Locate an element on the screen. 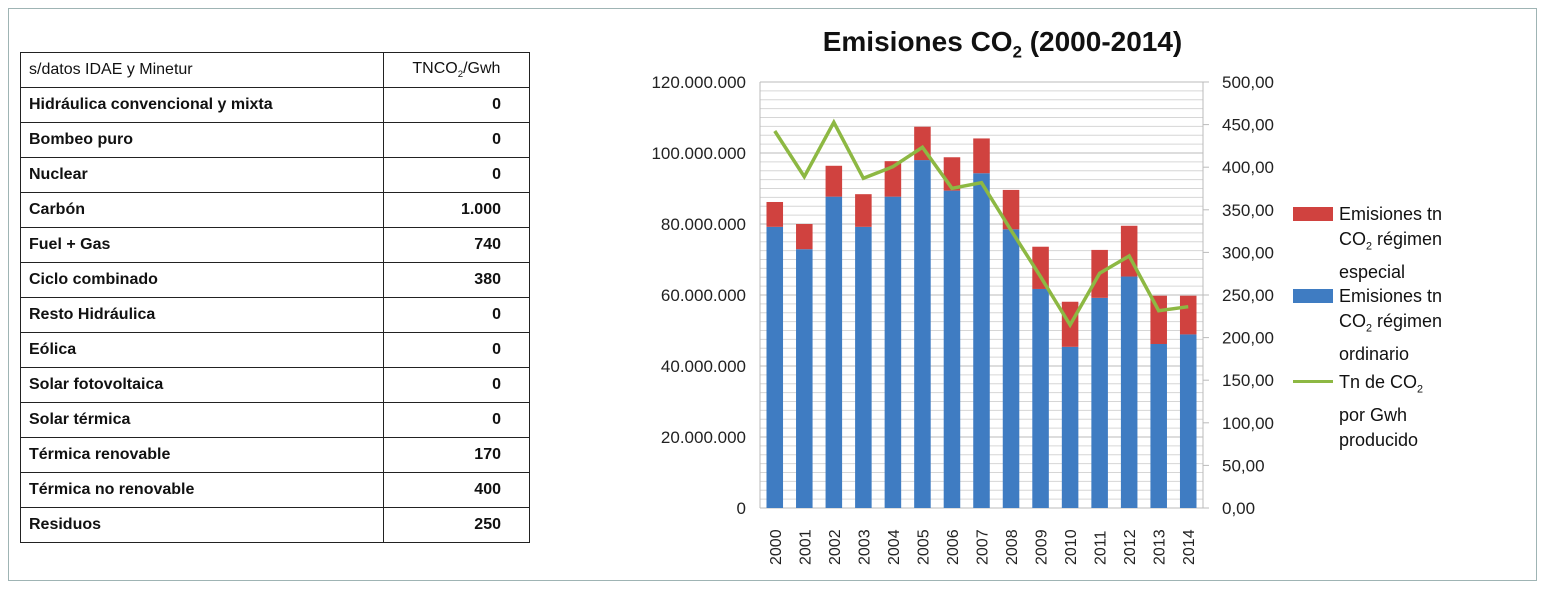 This screenshot has height=596, width=1546. x-tick-label: 2004 is located at coordinates (894, 547).